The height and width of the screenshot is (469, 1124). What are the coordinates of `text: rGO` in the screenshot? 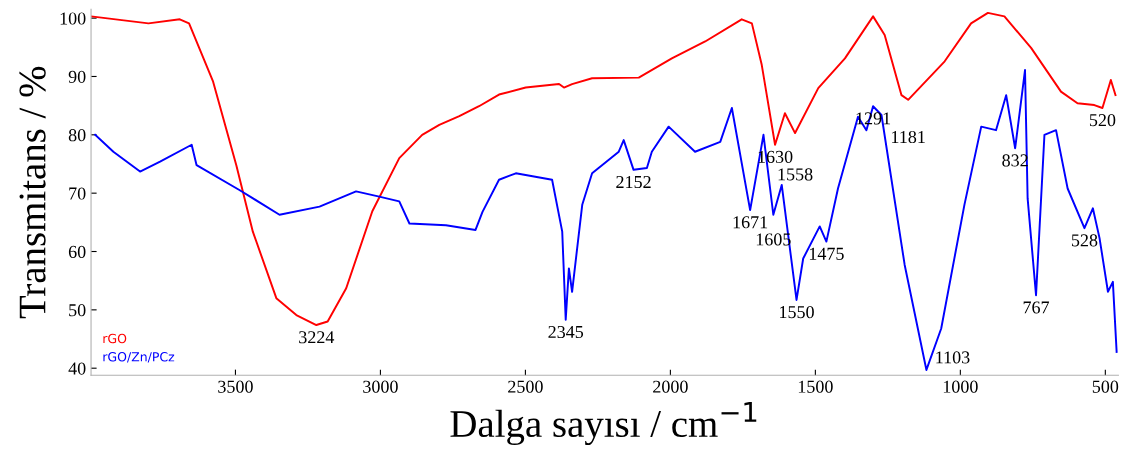 It's located at (115, 338).